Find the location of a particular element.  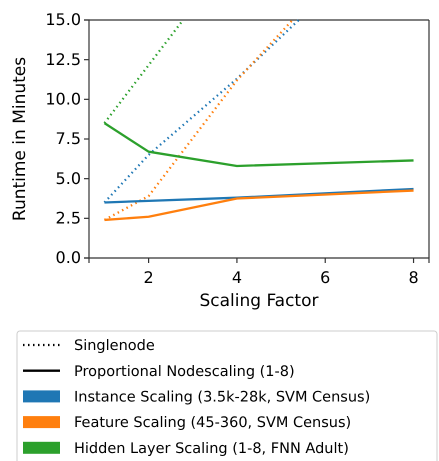

x-tick-label: 8 is located at coordinates (413, 277).